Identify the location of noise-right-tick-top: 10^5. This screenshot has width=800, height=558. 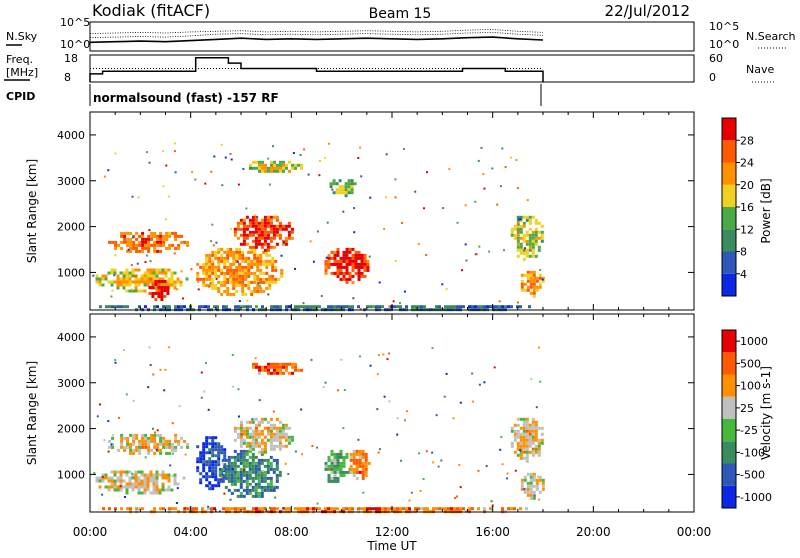
(724, 26).